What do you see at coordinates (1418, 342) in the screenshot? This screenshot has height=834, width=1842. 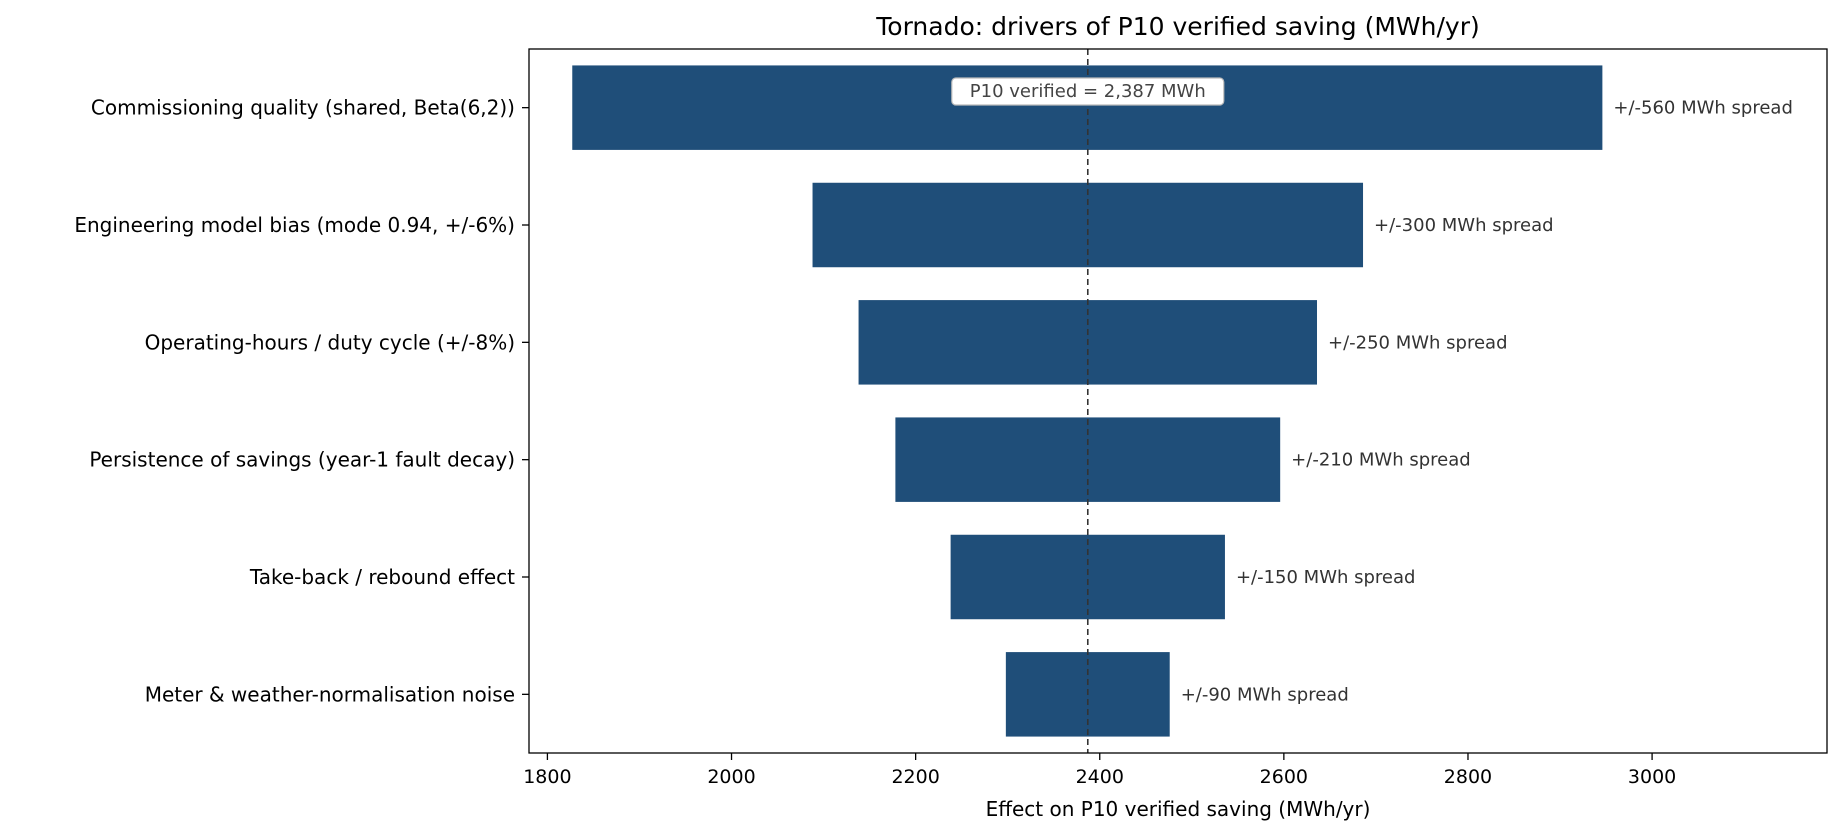 I see `spread-label-2: +/-250 MWh spread` at bounding box center [1418, 342].